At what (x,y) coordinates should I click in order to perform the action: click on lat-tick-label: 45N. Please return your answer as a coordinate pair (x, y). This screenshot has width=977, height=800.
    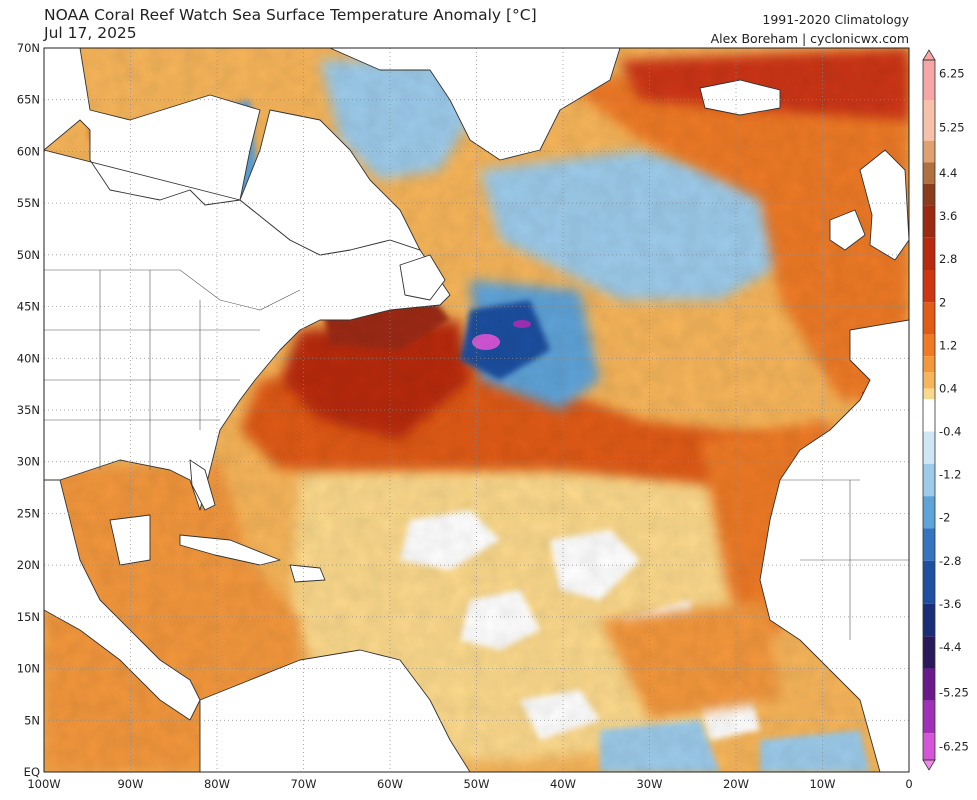
    Looking at the image, I should click on (28, 307).